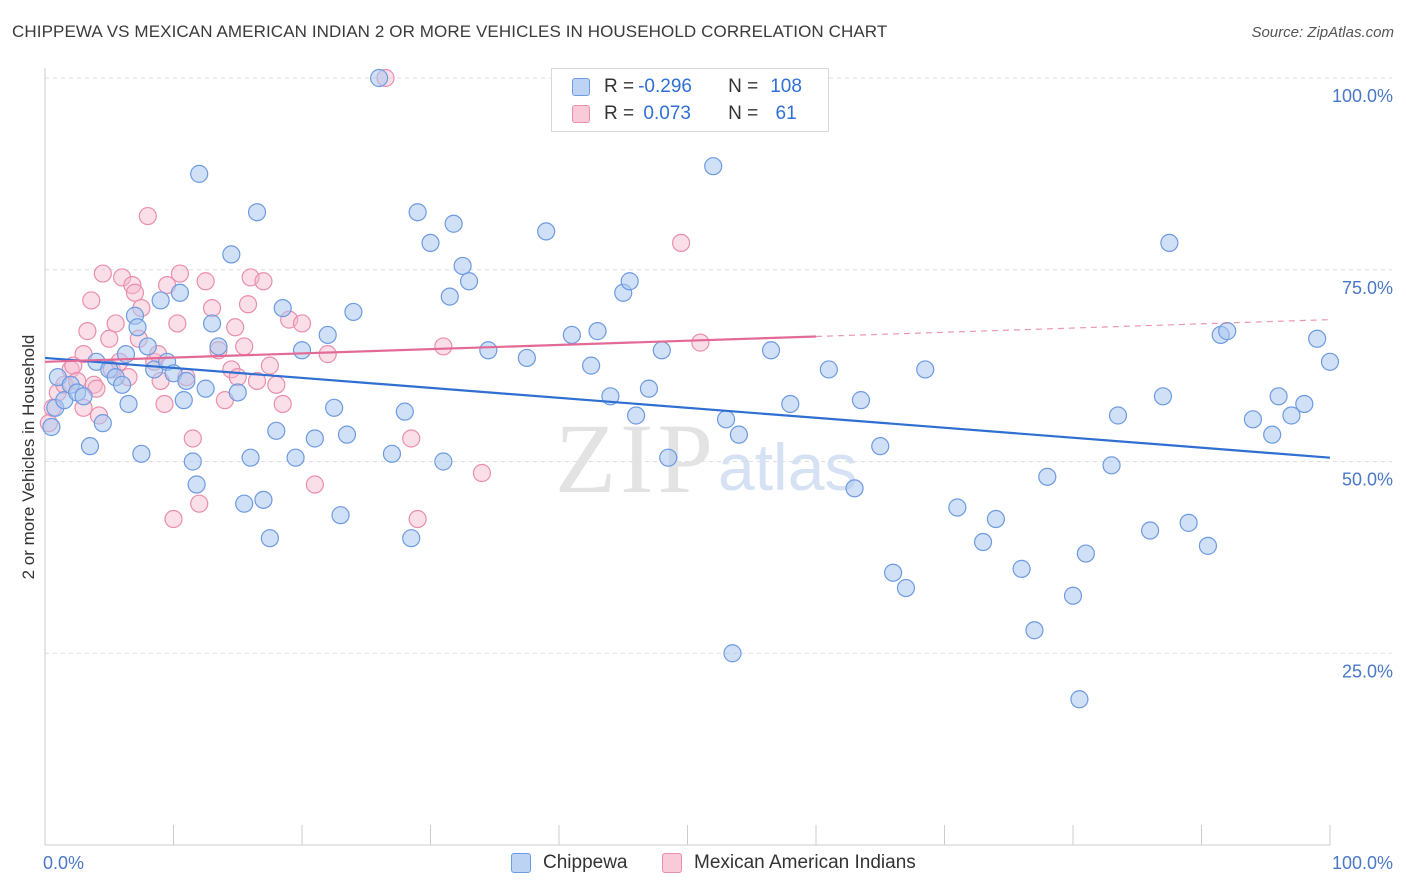 This screenshot has width=1406, height=892. I want to click on mexican-swatch, so click(672, 863).